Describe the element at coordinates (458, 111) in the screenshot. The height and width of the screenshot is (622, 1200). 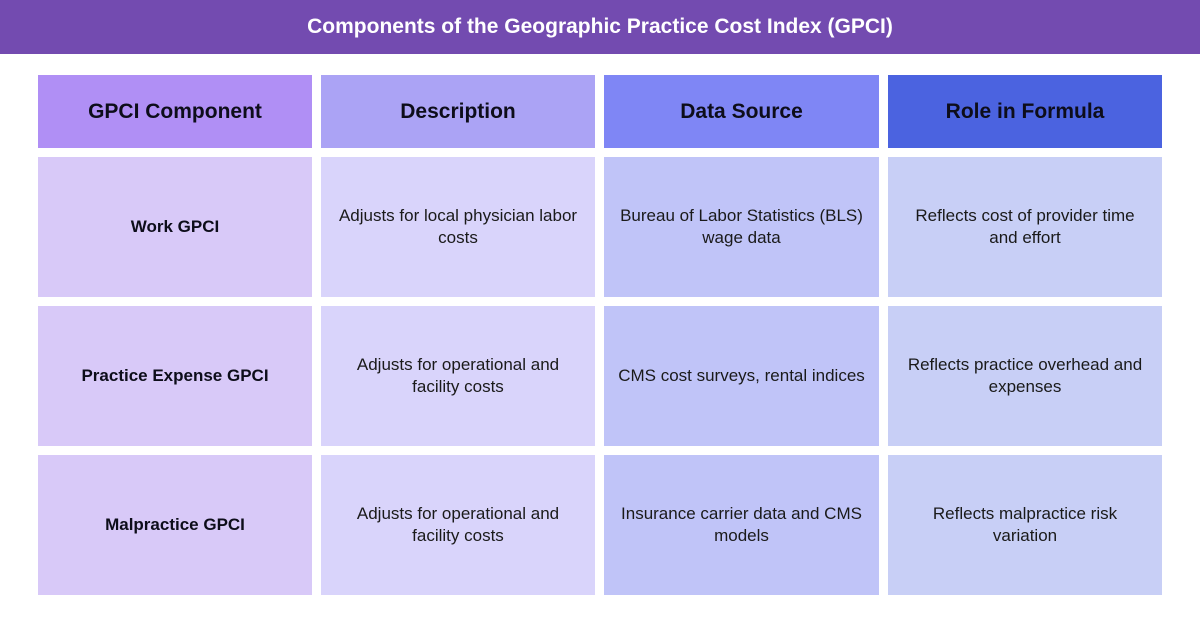
I see `header-description: Description` at that location.